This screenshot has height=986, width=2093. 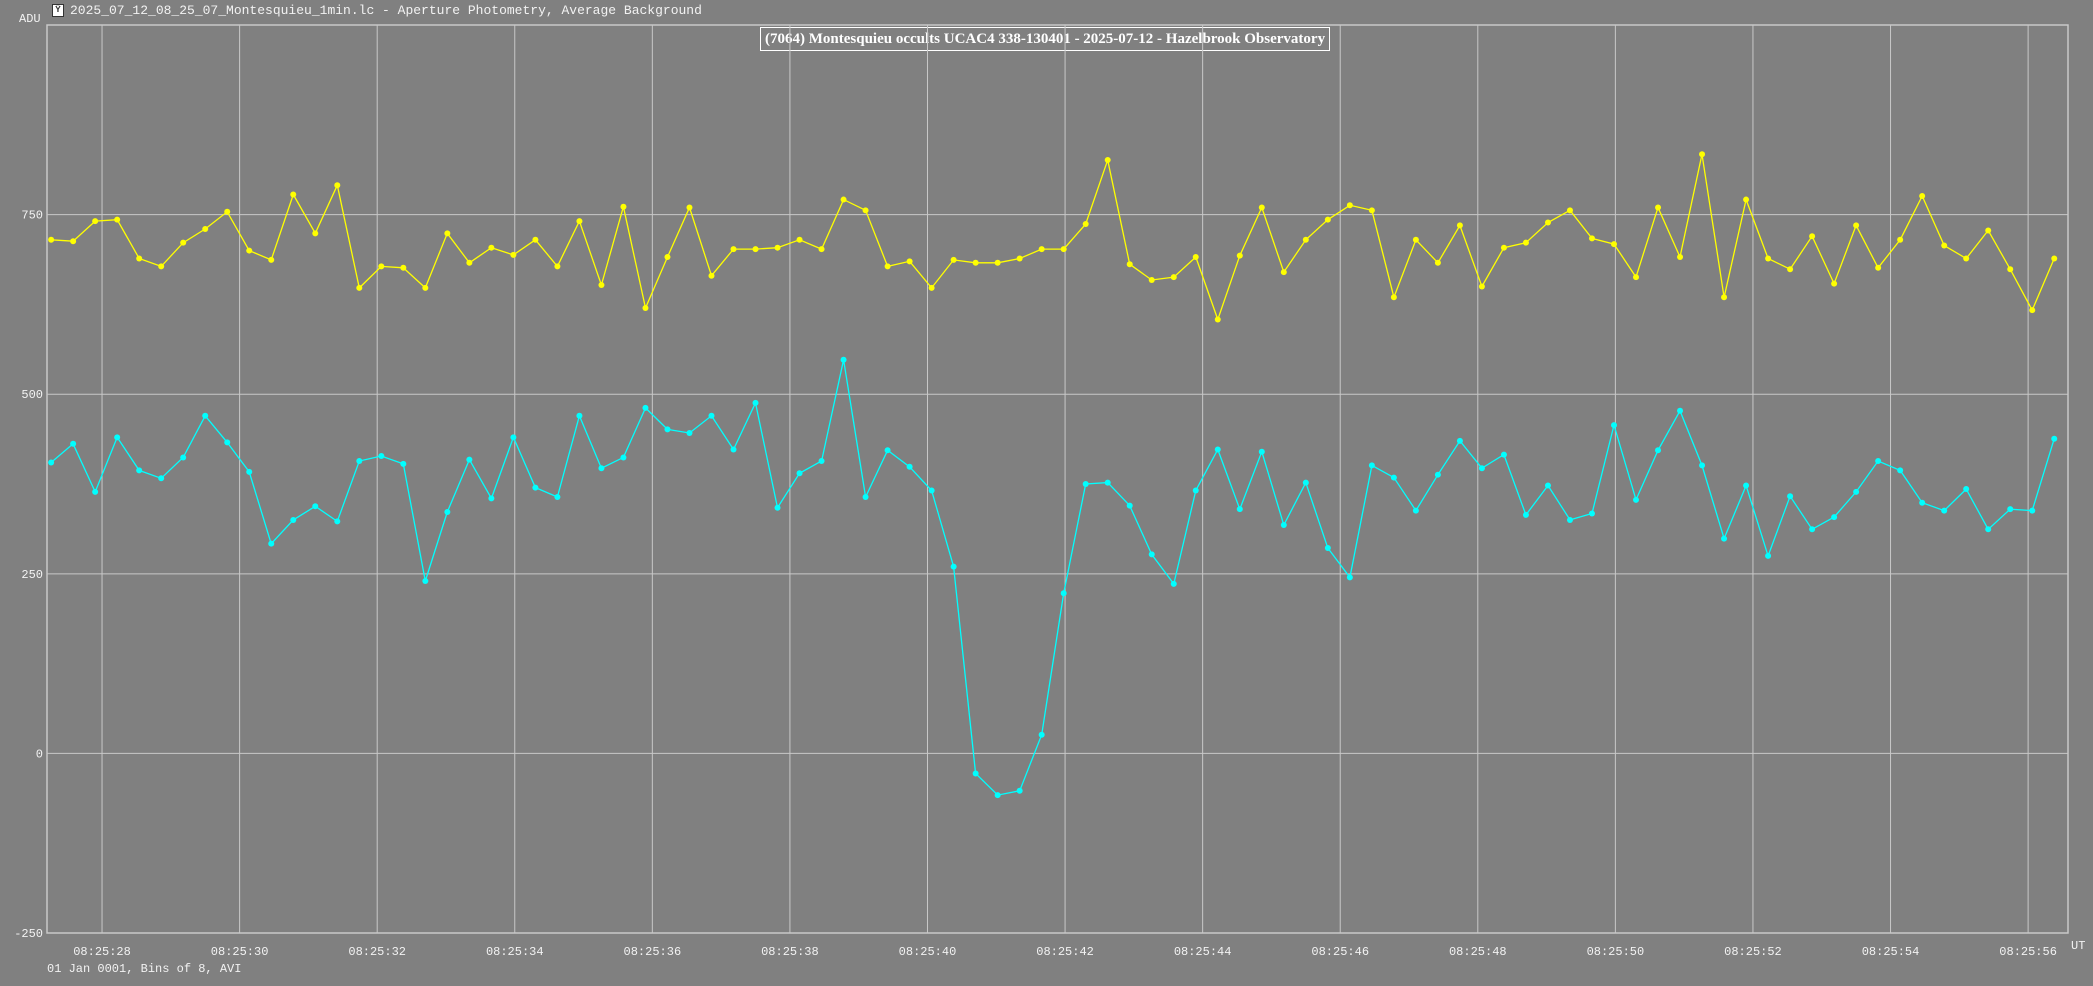 I want to click on x-tick-label: 08:25:42, so click(x=1065, y=952).